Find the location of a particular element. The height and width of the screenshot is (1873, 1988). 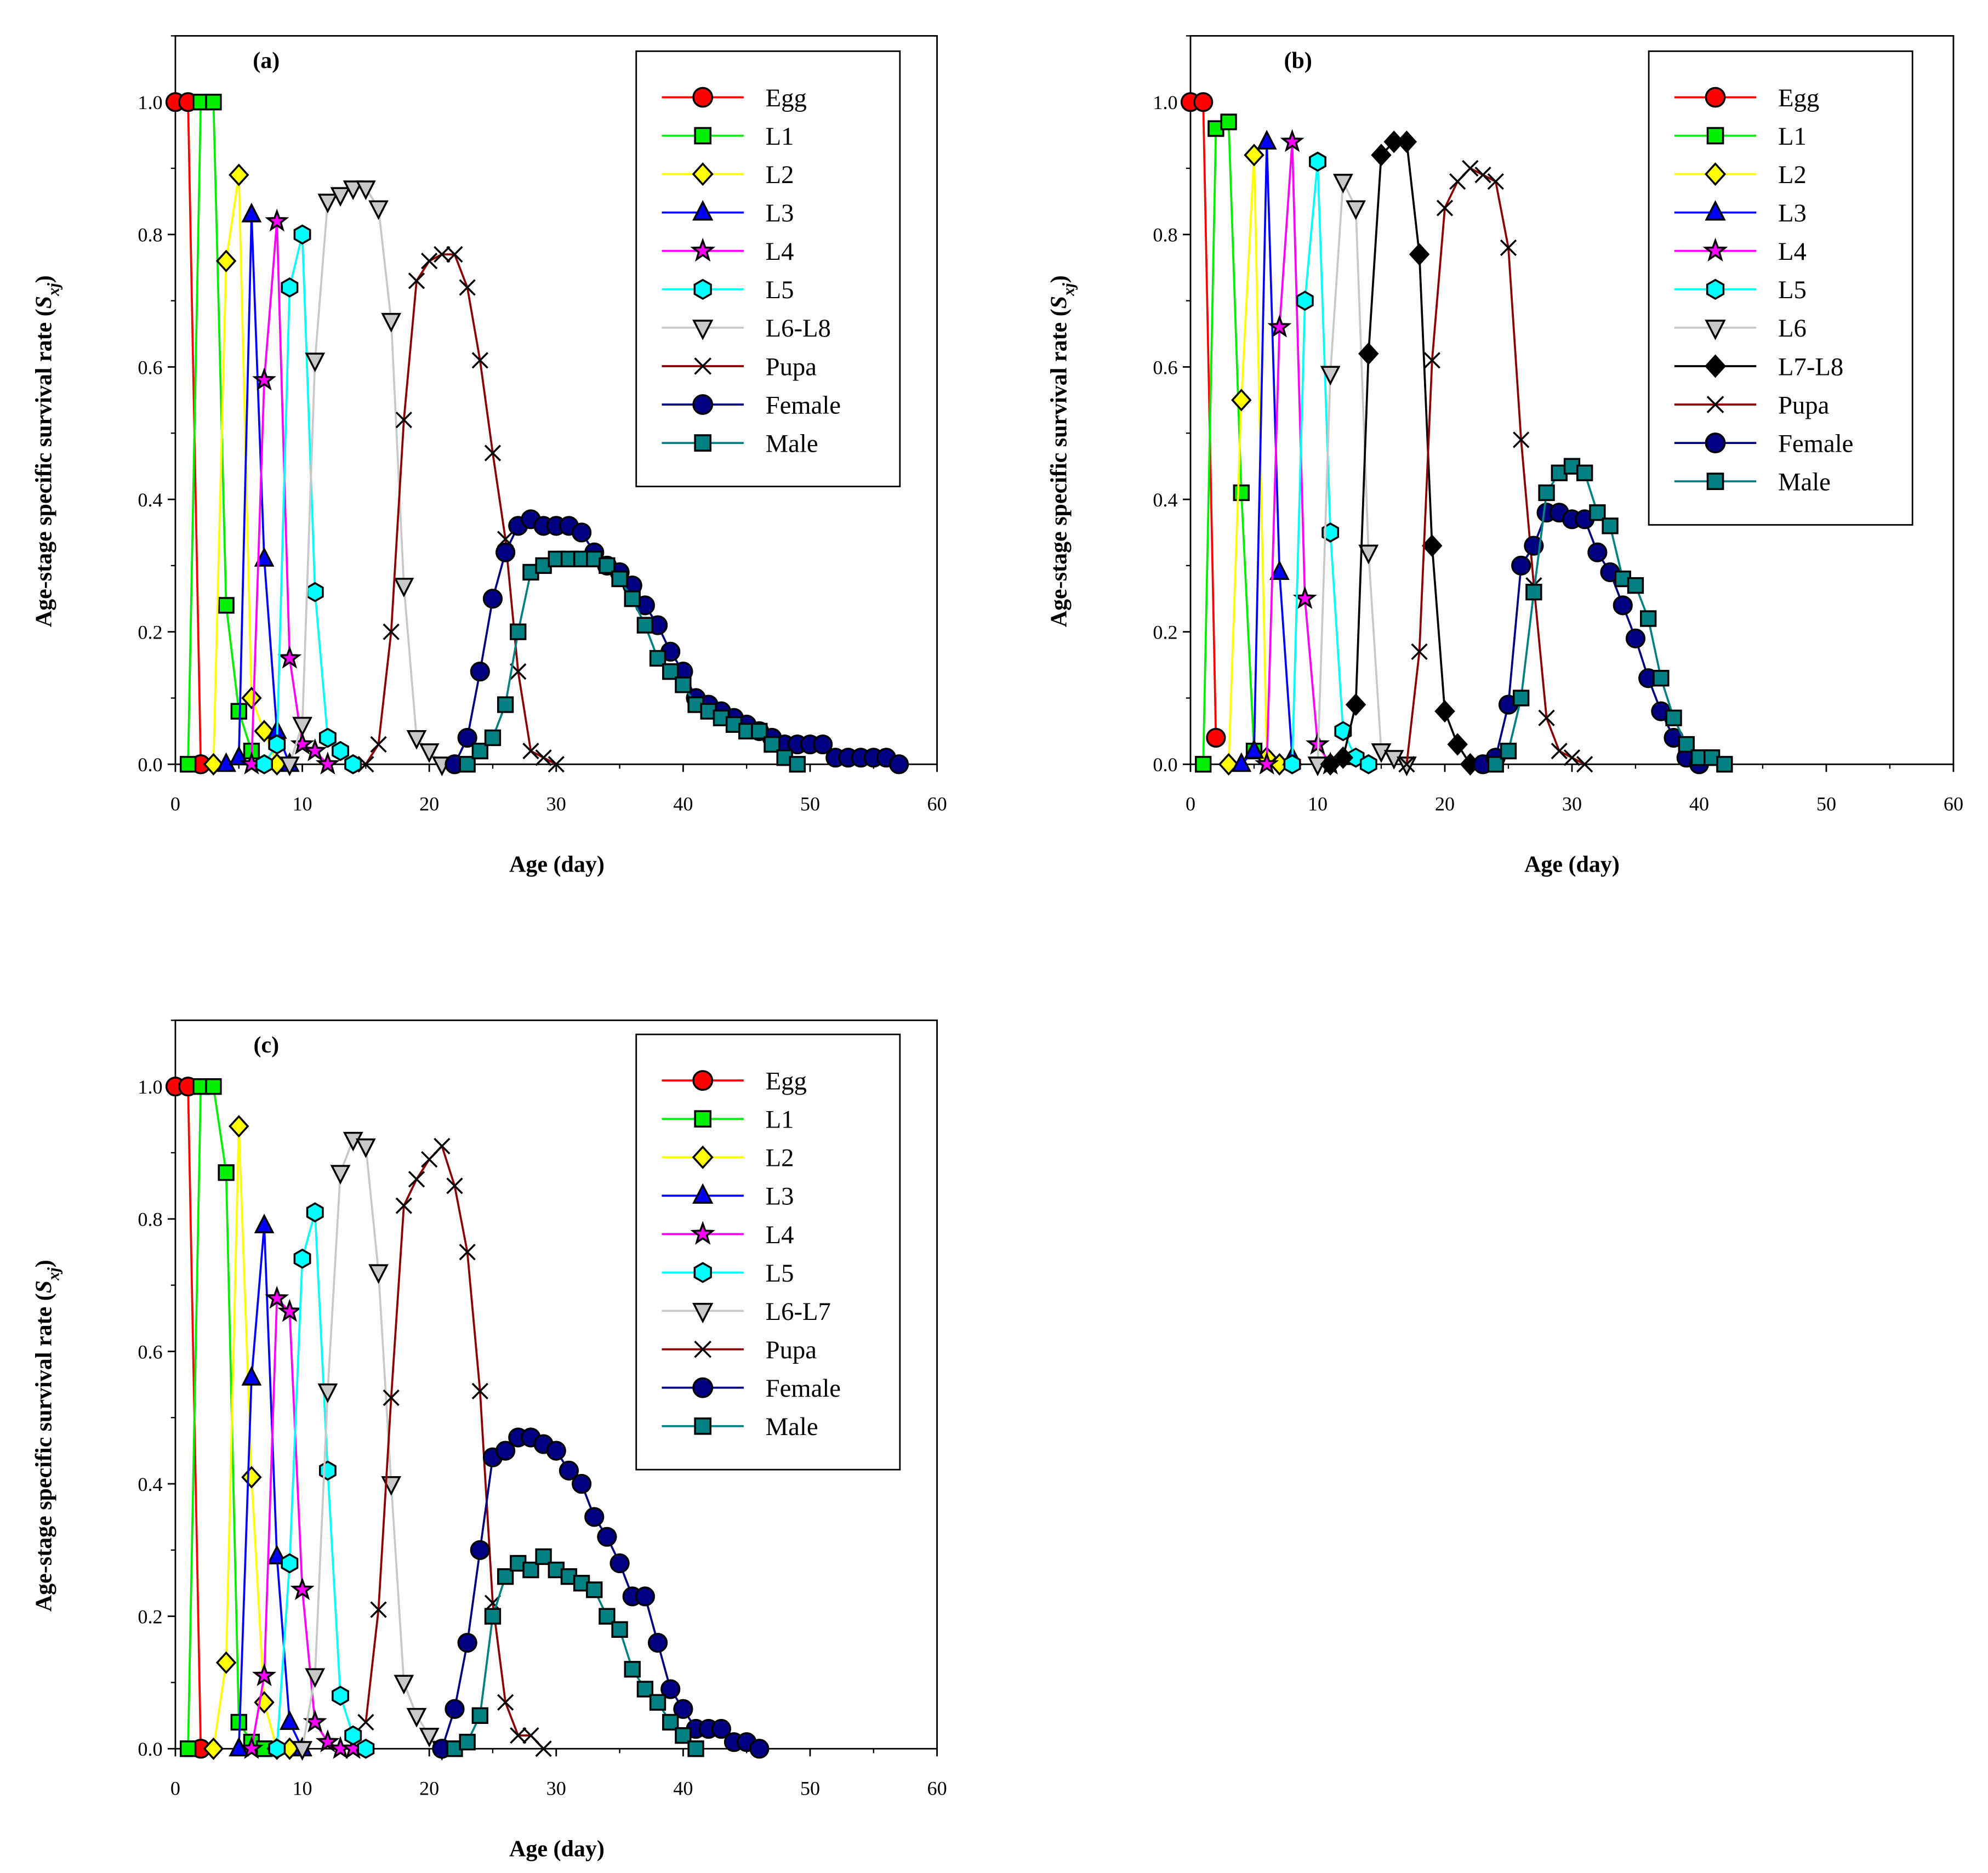

x-tick-label: 0 is located at coordinates (175, 804).